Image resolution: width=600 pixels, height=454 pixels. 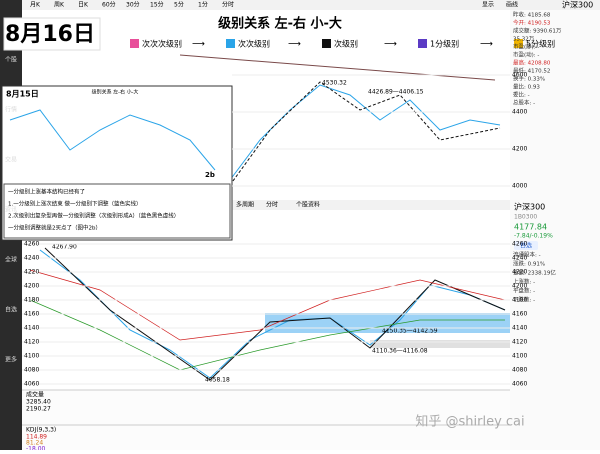 What do you see at coordinates (529, 264) in the screenshot?
I see `quote-row: 涨跌: 0.91%` at bounding box center [529, 264].